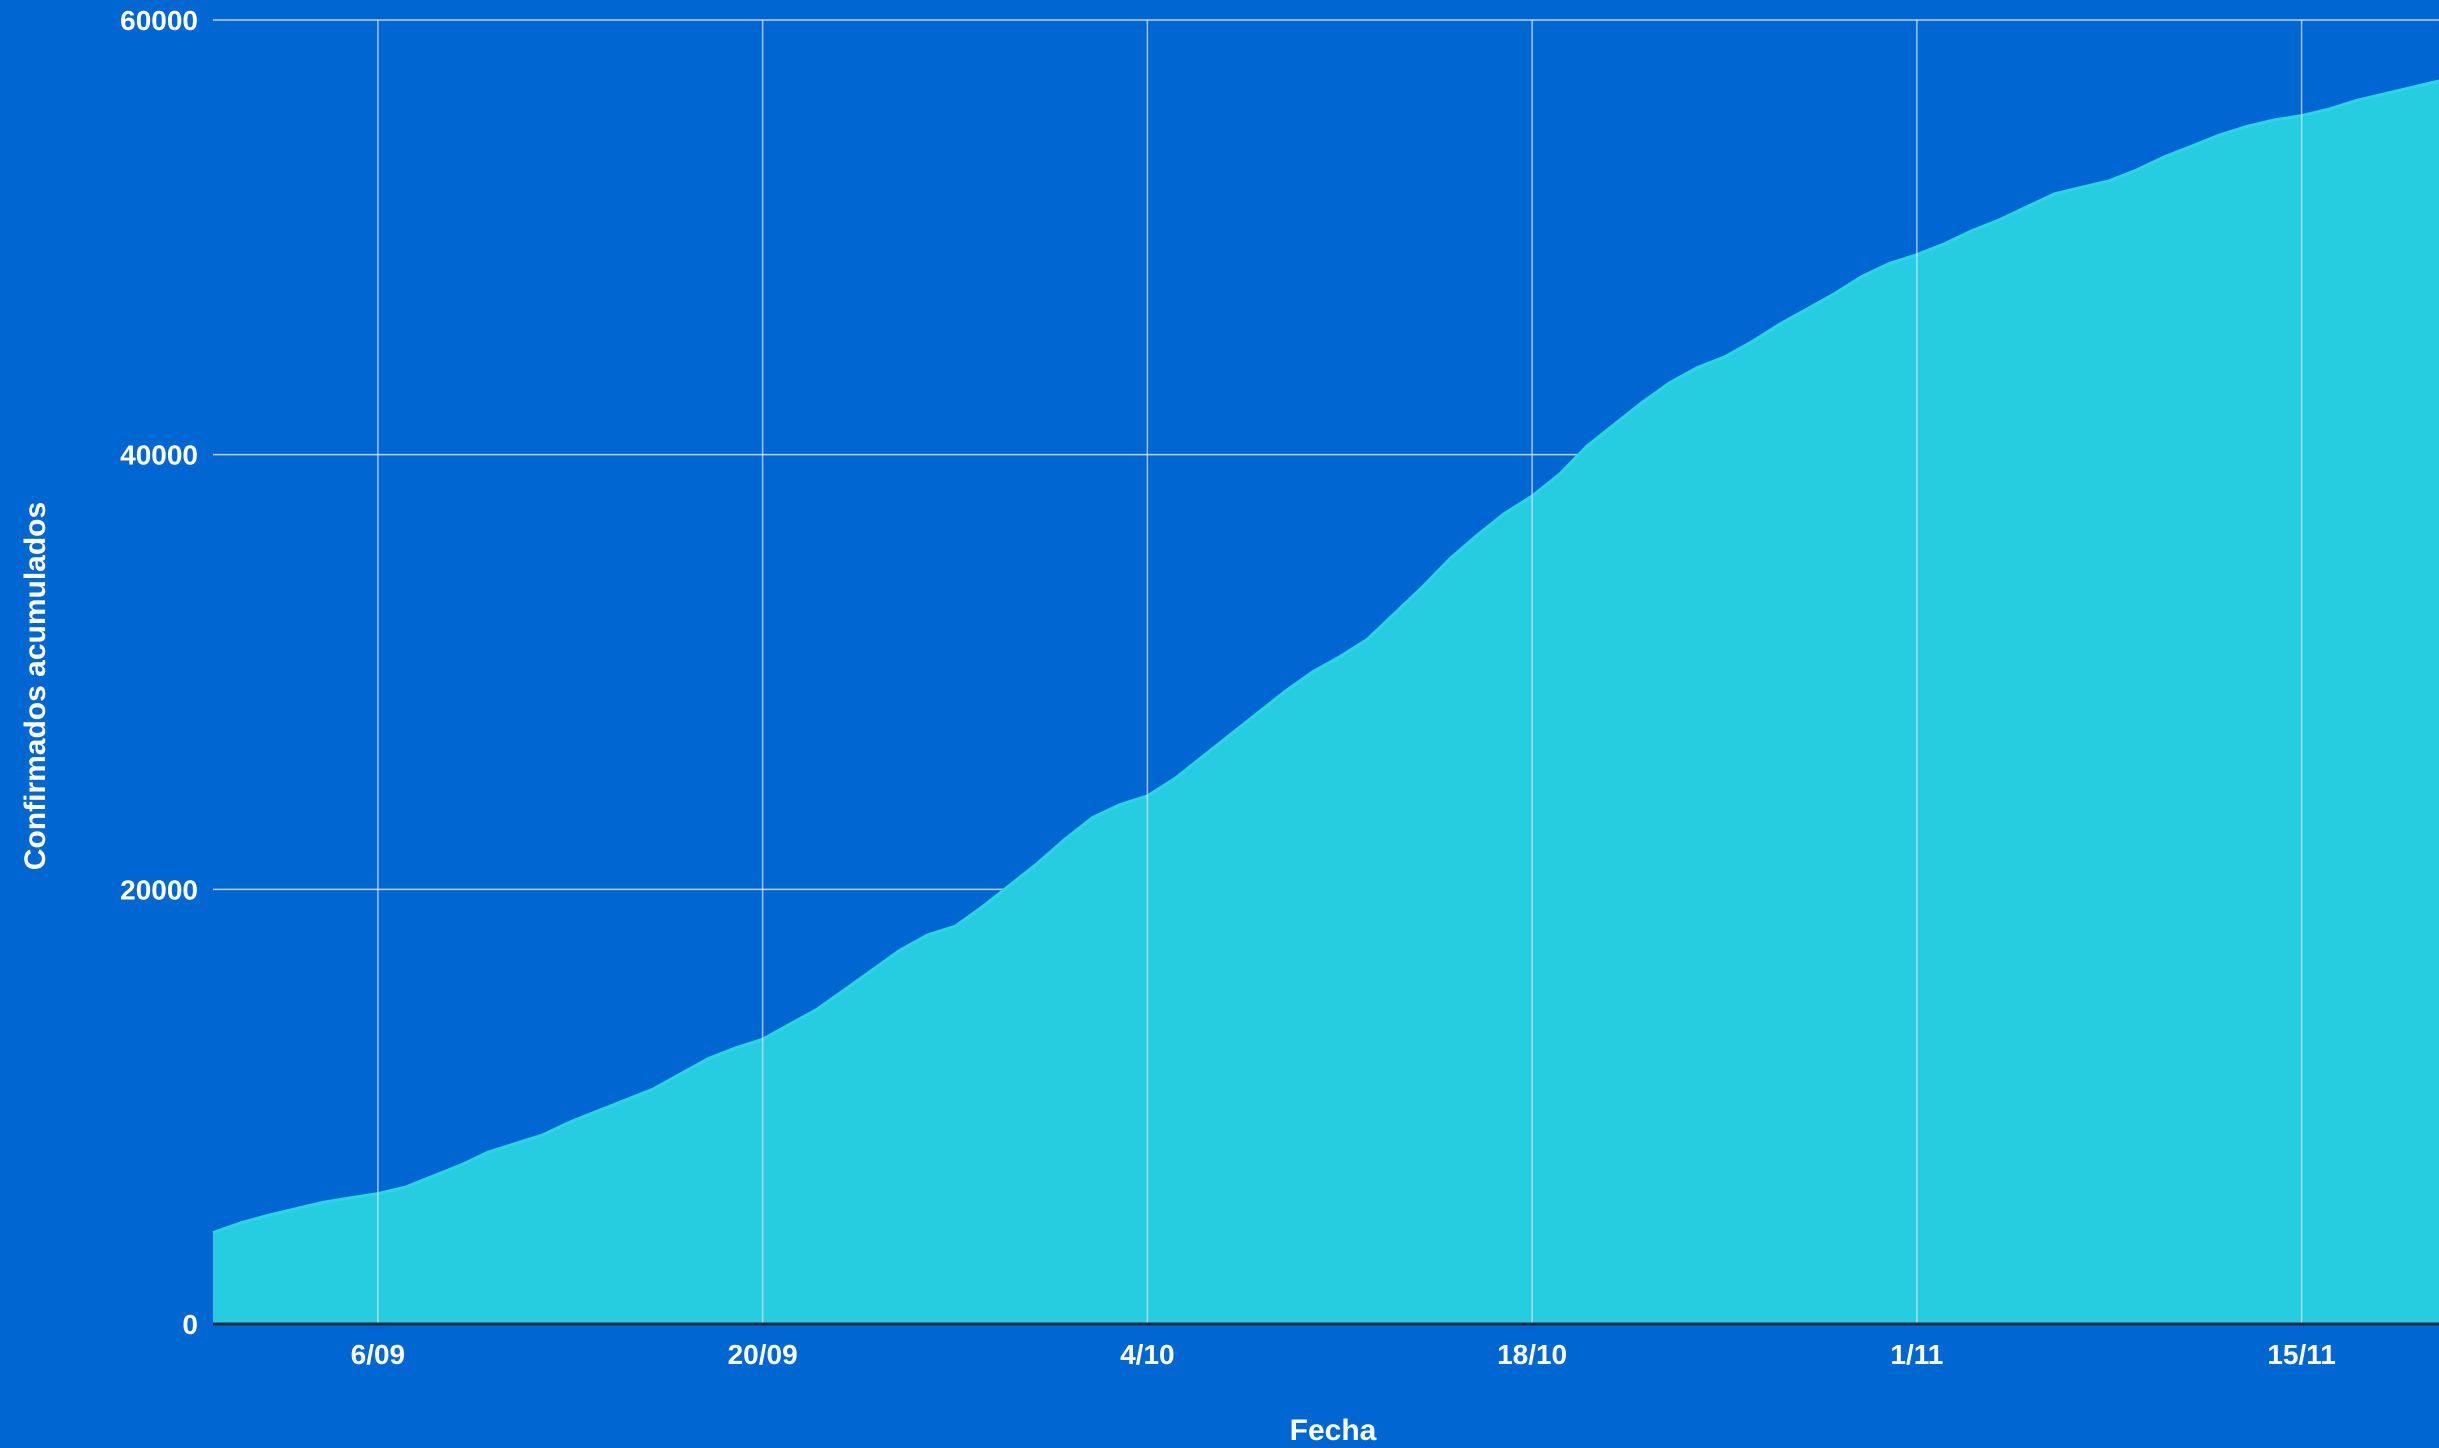  Describe the element at coordinates (159, 672) in the screenshot. I see `y-tick-labels: 0 20000 40000 60000` at that location.